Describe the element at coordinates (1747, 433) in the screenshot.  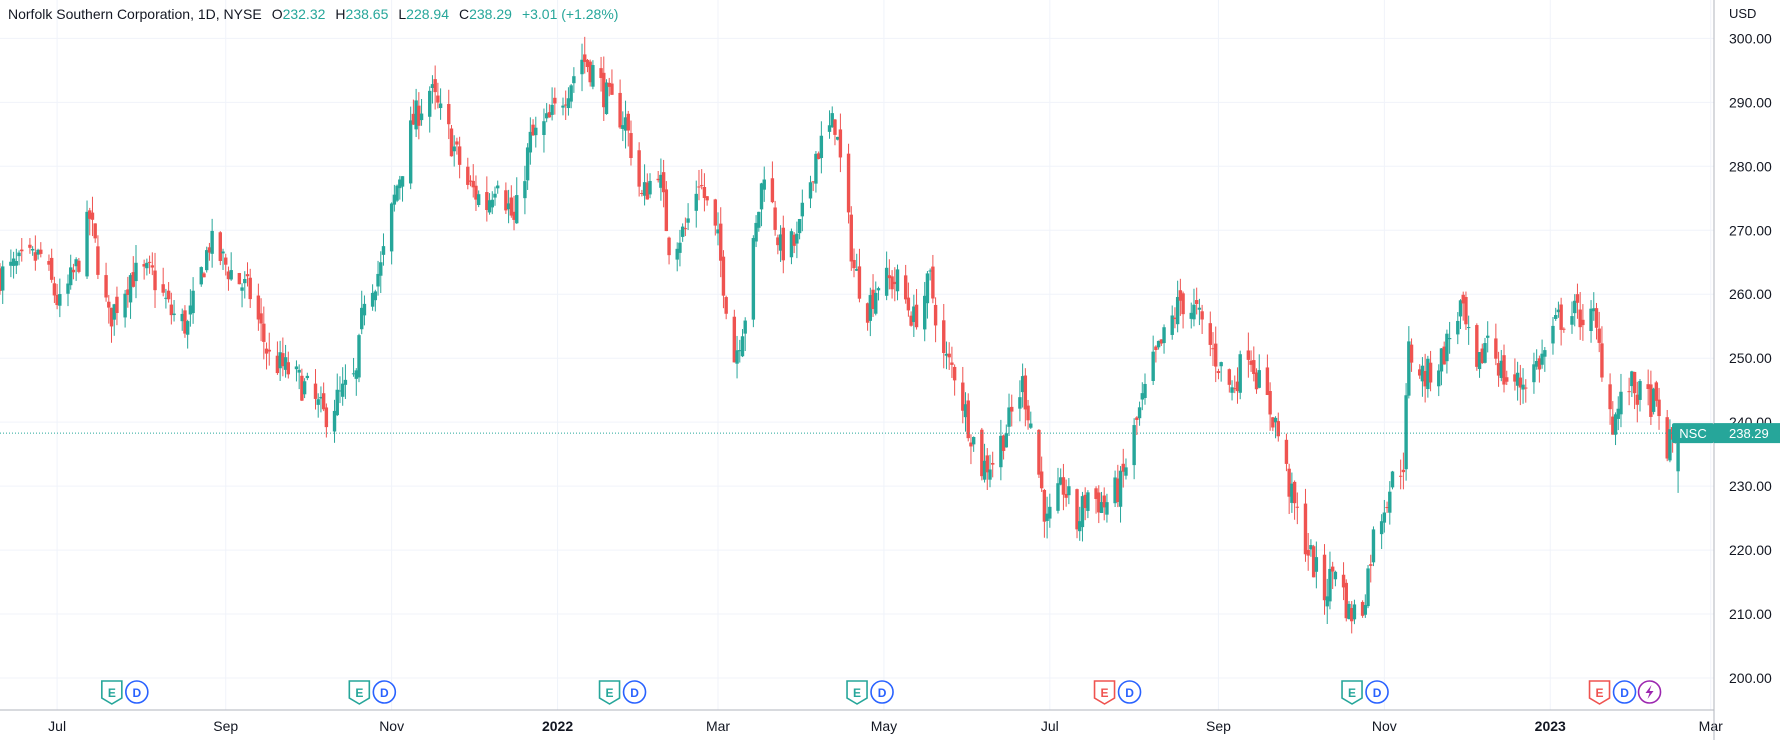
I see `price-tag` at that location.